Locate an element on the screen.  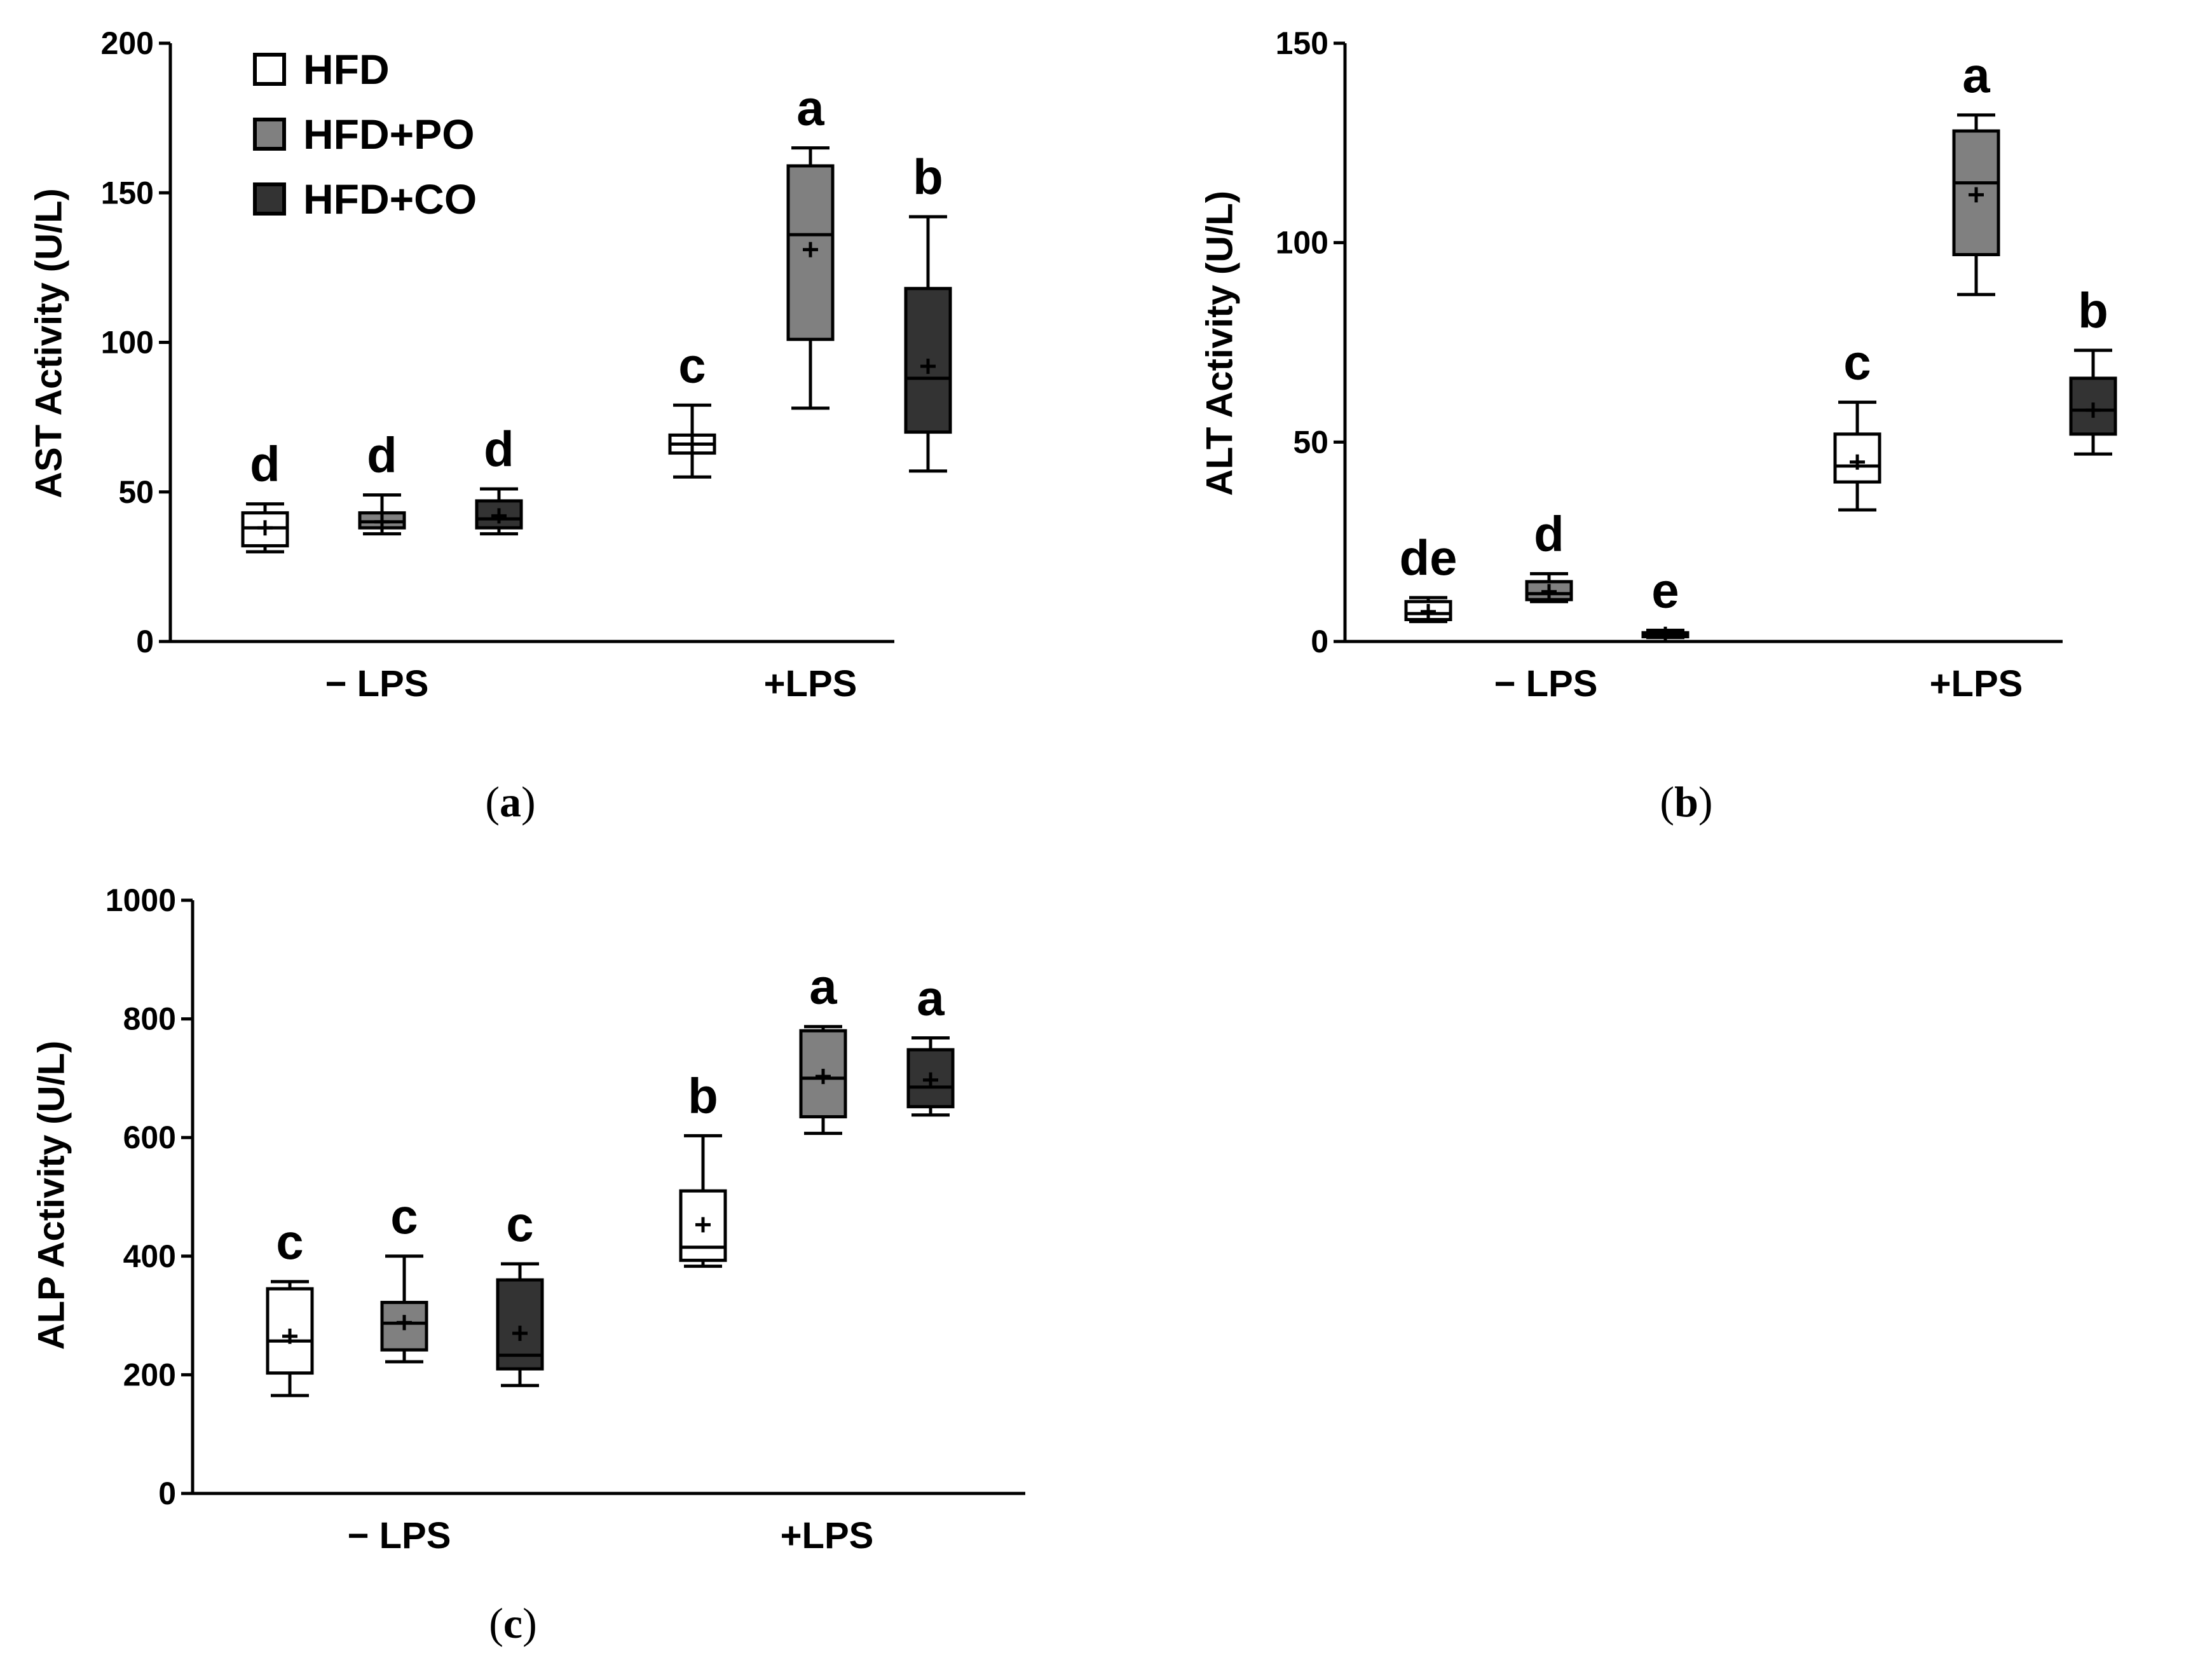
y-tick-label: 1000 is located at coordinates (141, 900).